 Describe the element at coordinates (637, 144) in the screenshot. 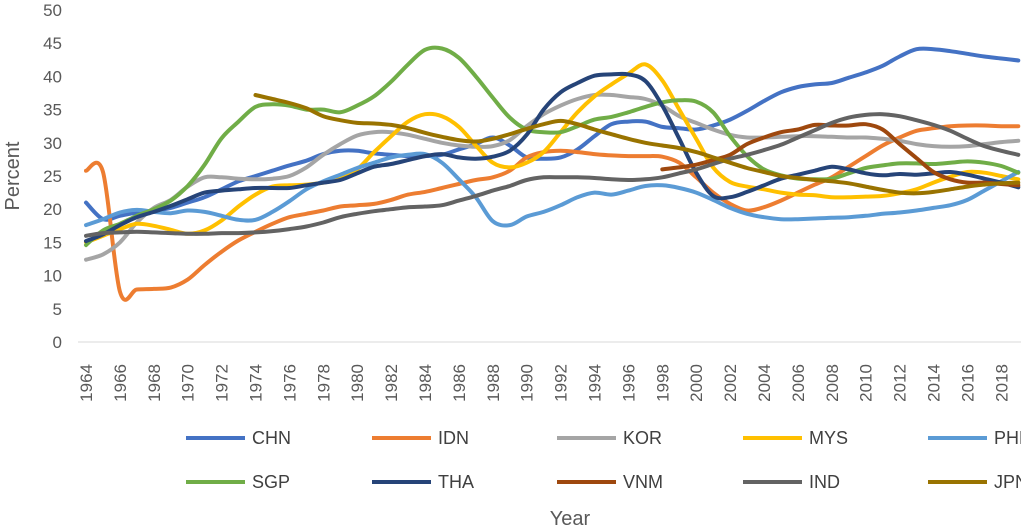

I see `series-line-jpn` at that location.